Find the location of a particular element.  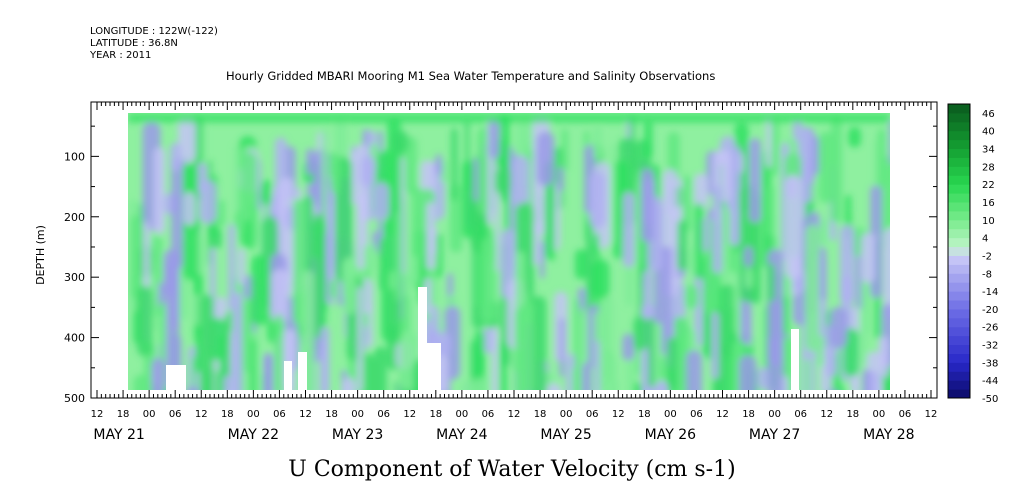

latitude-label: LATITUDE : 36.8N is located at coordinates (134, 43).